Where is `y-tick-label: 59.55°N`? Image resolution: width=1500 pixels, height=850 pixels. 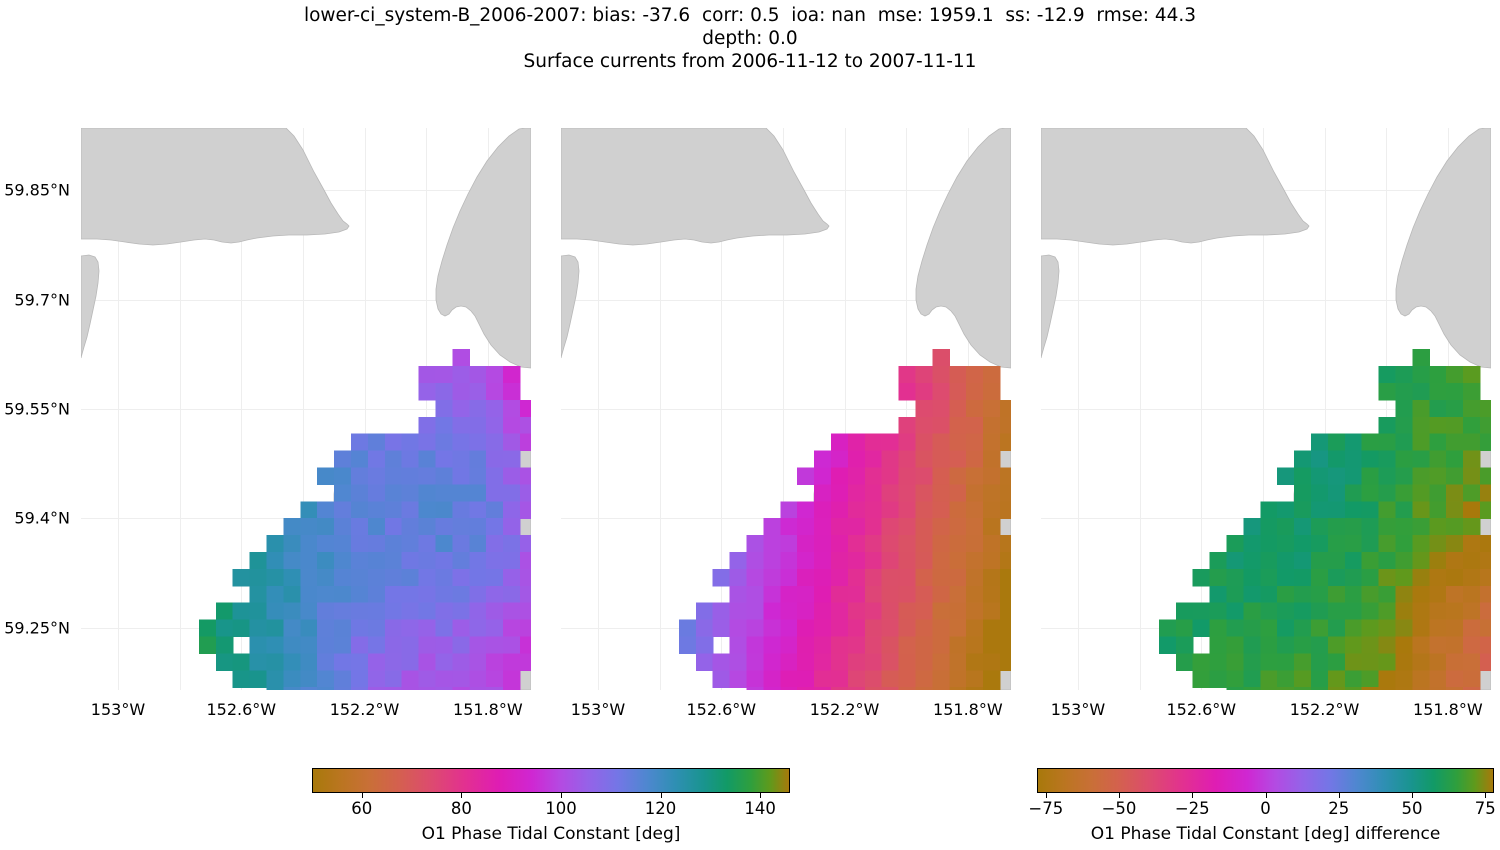
y-tick-label: 59.55°N is located at coordinates (37, 409).